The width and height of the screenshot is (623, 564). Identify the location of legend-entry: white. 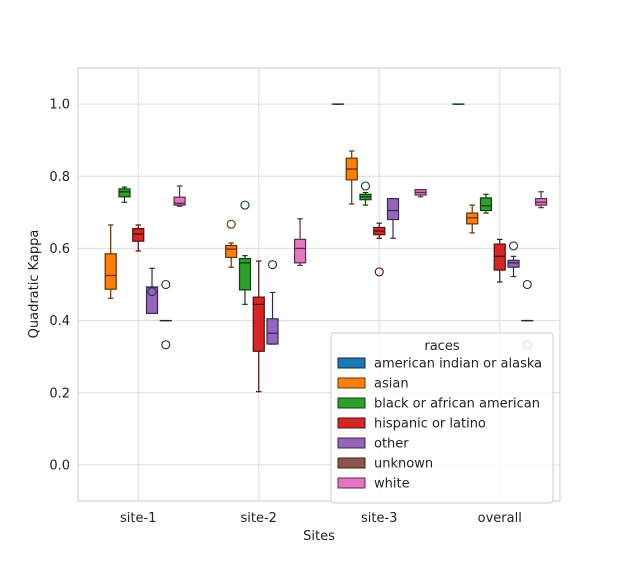
(392, 484).